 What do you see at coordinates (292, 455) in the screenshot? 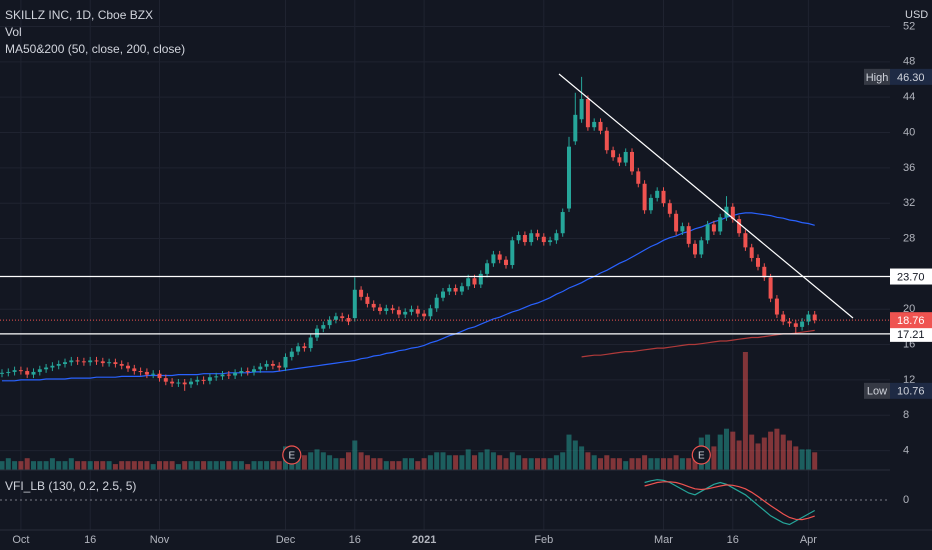
I see `earnings-marker` at bounding box center [292, 455].